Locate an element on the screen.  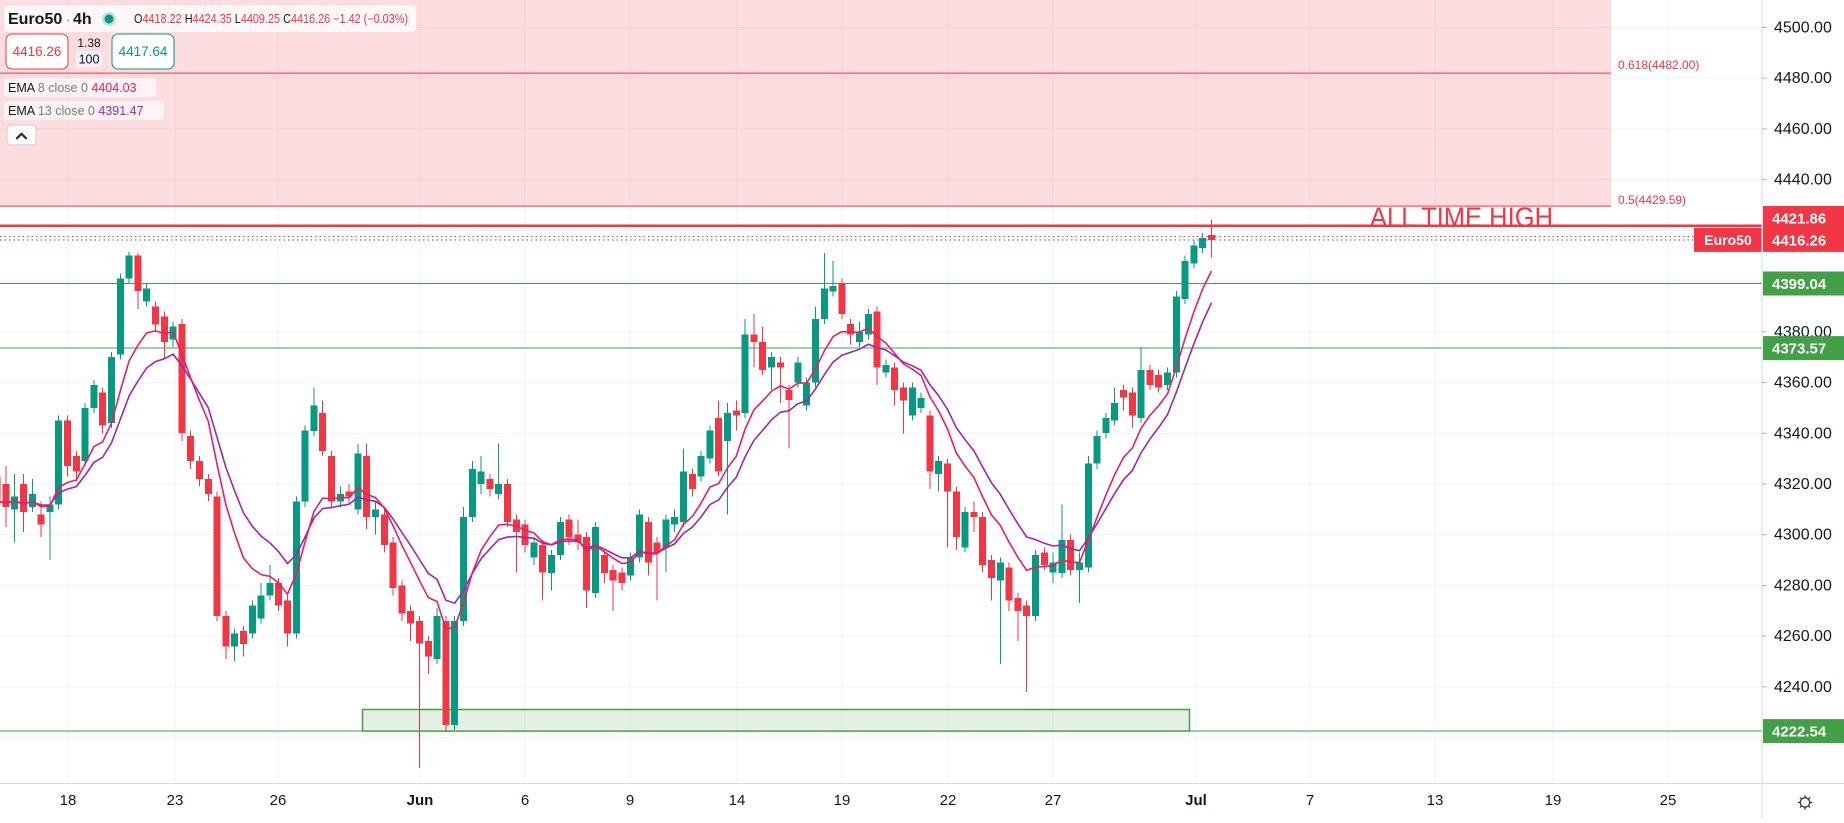
svg-text: 4300.00 is located at coordinates (1803, 535).